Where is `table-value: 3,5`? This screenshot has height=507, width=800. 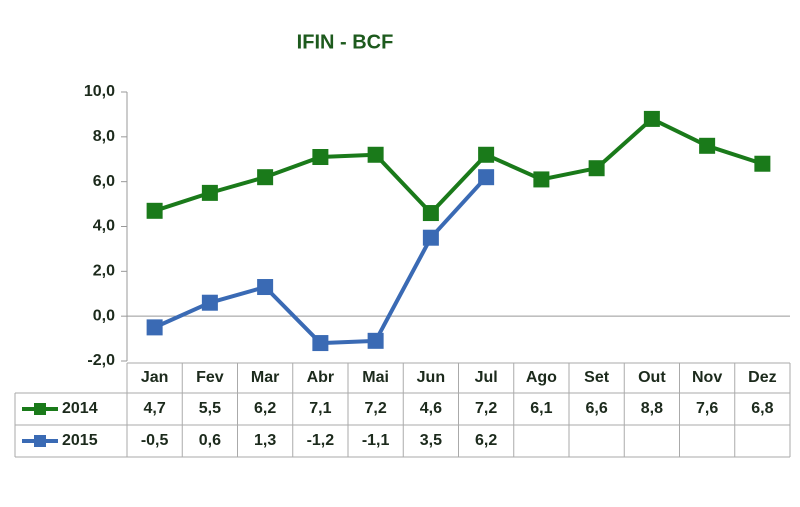
table-value: 3,5 is located at coordinates (431, 440).